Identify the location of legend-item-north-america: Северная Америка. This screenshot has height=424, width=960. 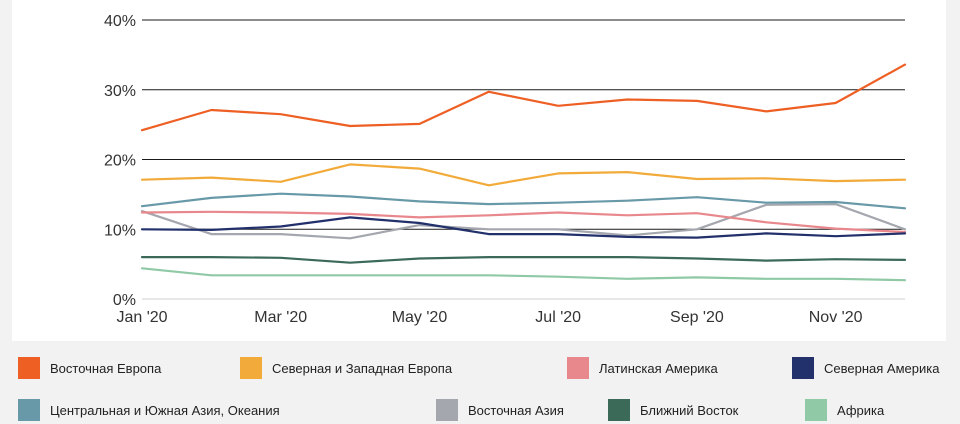
(865, 368).